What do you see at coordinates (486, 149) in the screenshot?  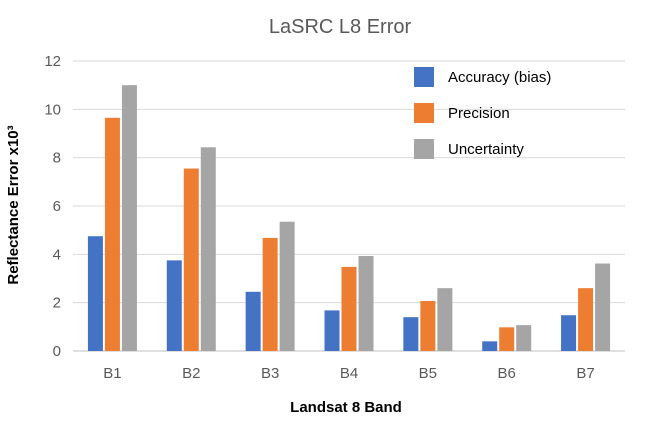 I see `legend-label: Uncertainty` at bounding box center [486, 149].